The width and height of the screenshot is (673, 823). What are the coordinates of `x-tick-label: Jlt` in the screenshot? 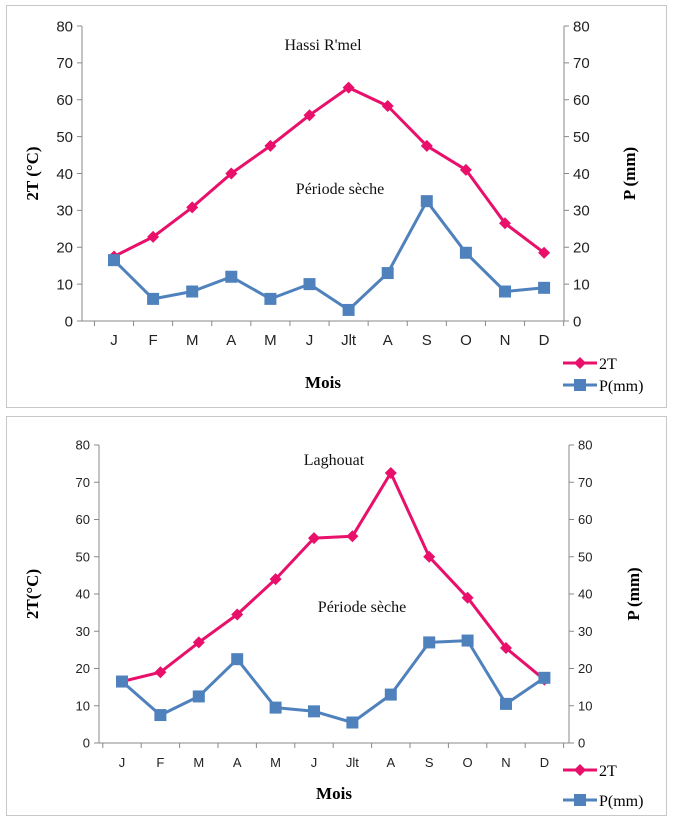 It's located at (352, 762).